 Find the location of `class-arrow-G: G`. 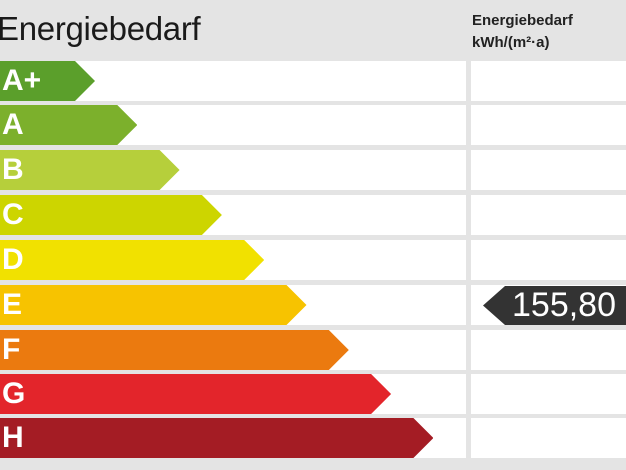

class-arrow-G: G is located at coordinates (196, 394).